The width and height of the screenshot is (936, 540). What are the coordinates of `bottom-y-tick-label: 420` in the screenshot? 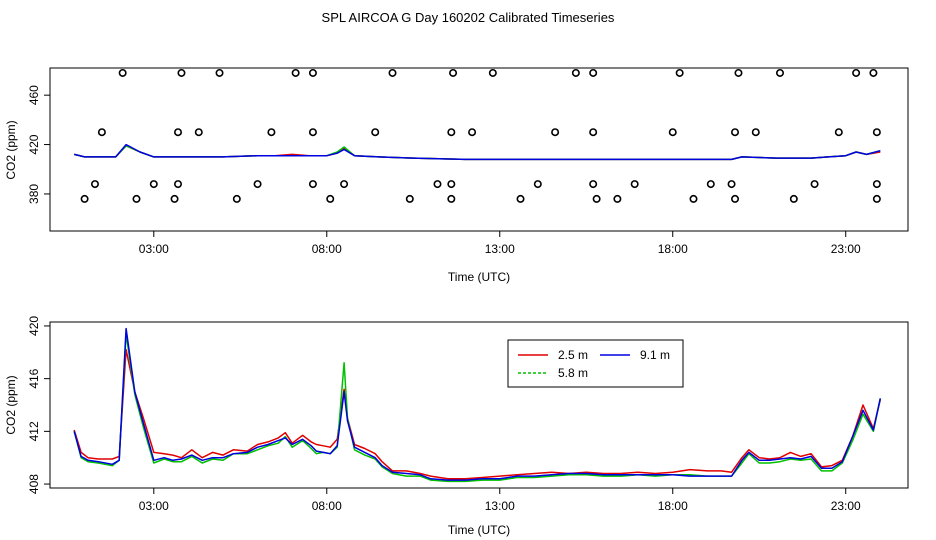 It's located at (34, 326).